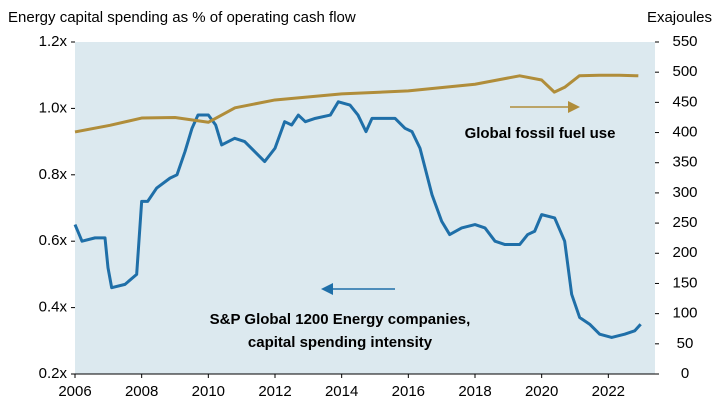 Image resolution: width=720 pixels, height=404 pixels. What do you see at coordinates (684, 313) in the screenshot?
I see `y2-tick-label: 100` at bounding box center [684, 313].